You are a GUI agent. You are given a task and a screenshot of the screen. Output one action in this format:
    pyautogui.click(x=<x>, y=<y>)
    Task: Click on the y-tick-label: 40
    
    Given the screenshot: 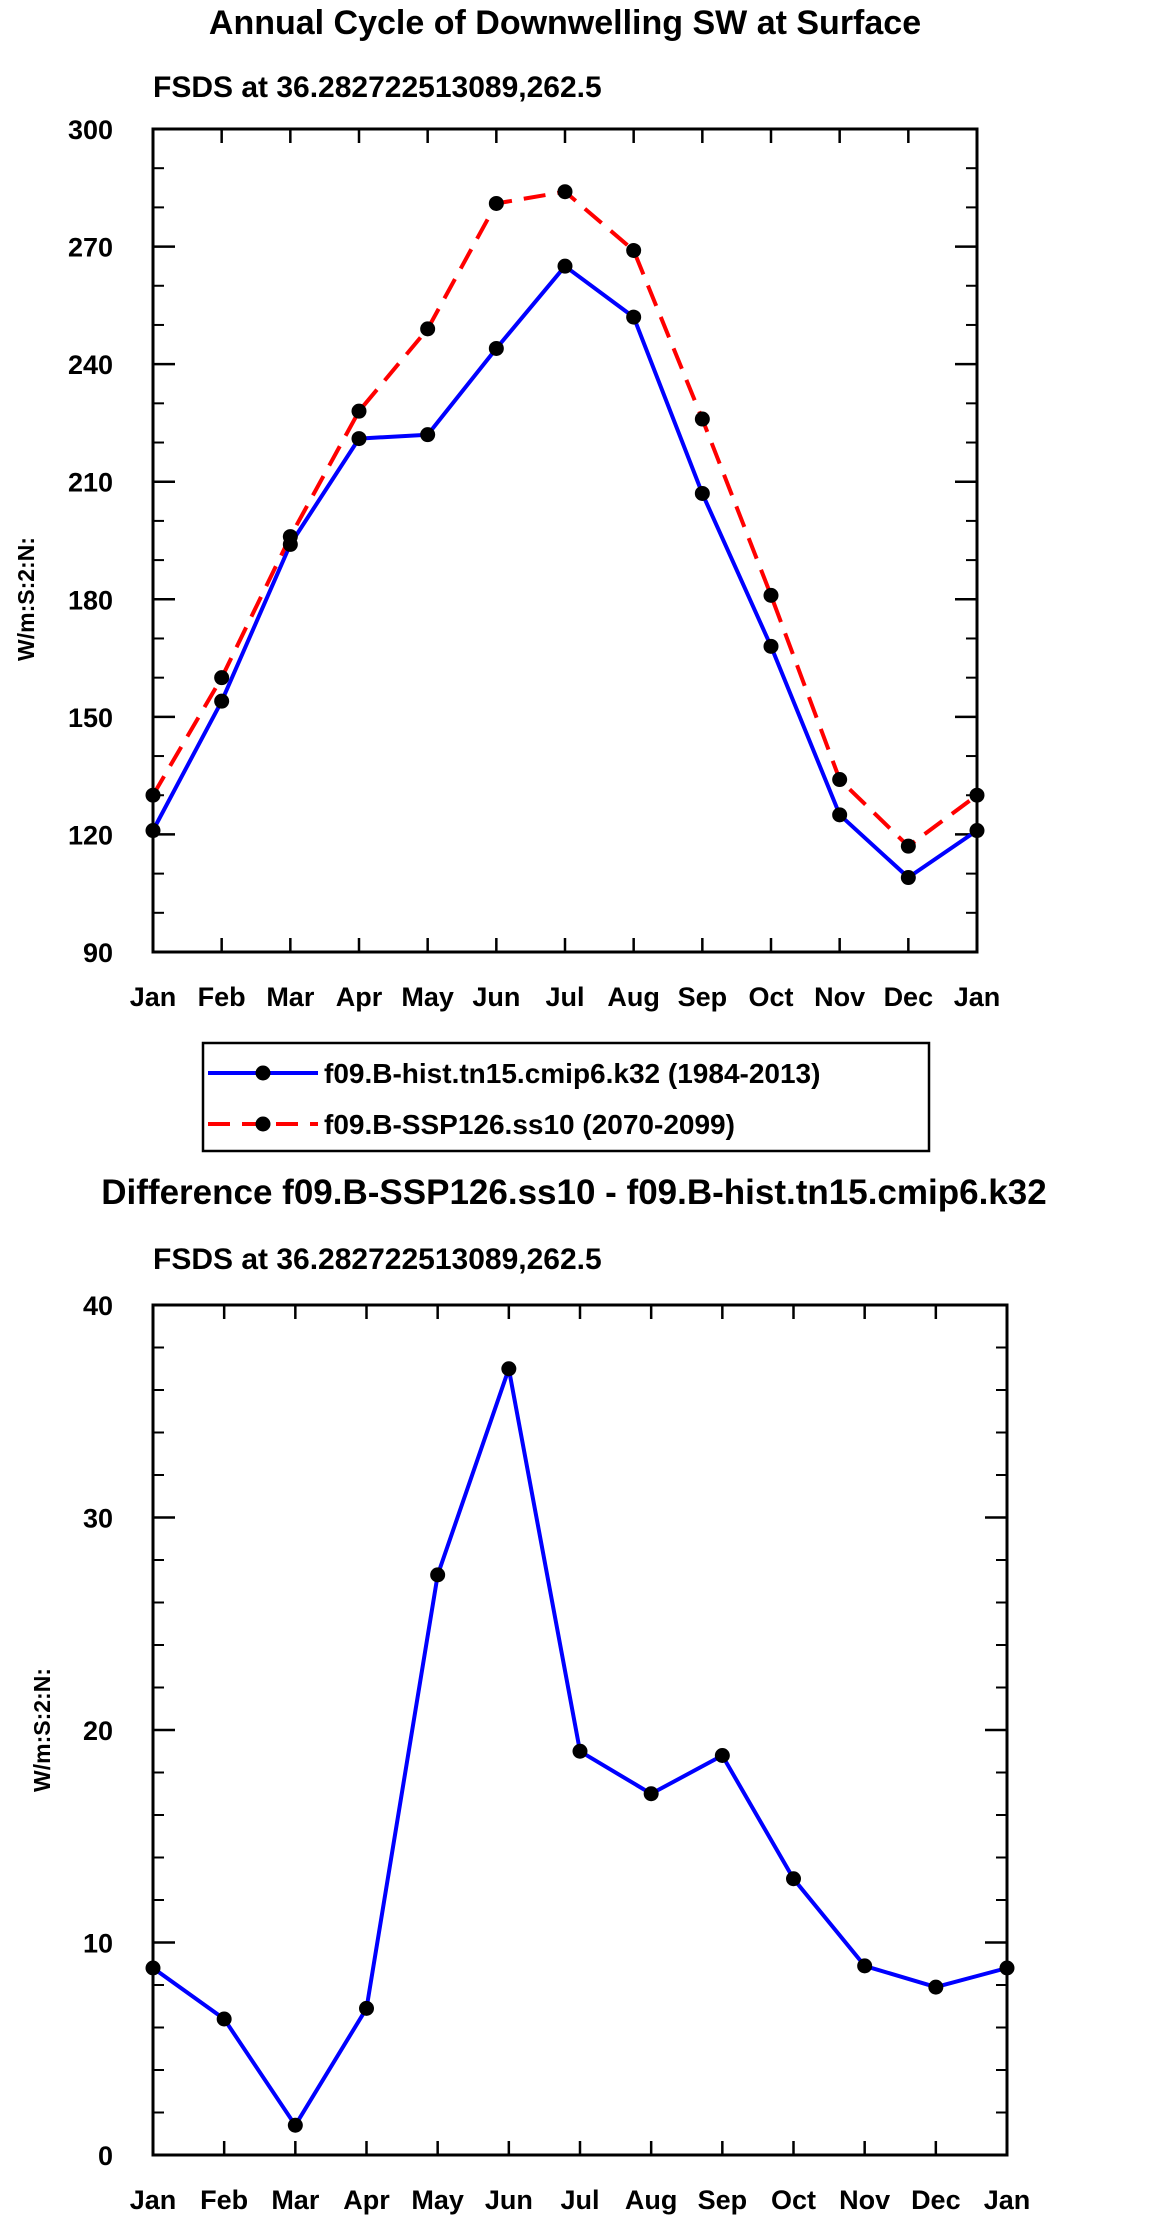 What is the action you would take?
    pyautogui.click(x=98, y=1306)
    